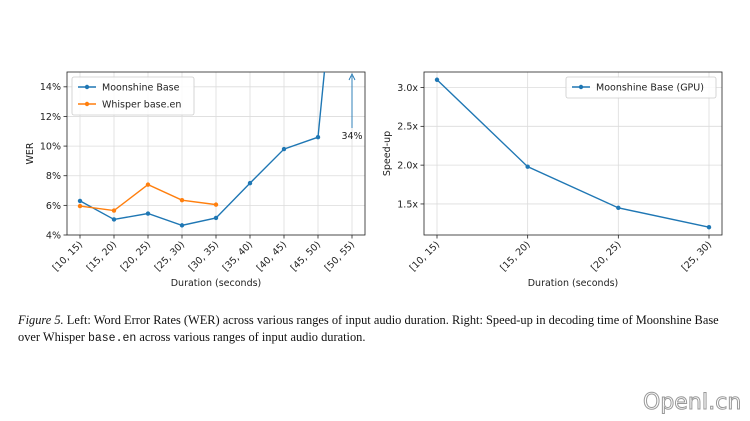  I want to click on annotation: 34%, so click(351, 136).